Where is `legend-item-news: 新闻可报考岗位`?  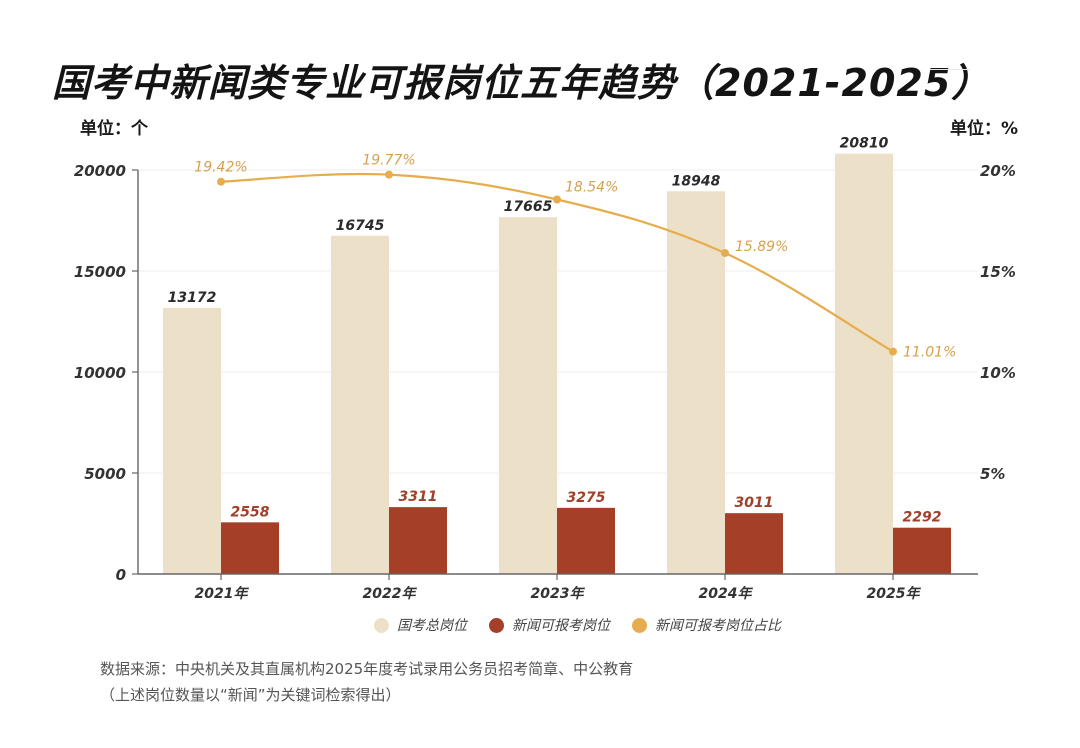
legend-item-news: 新闻可报考岗位 is located at coordinates (549, 625).